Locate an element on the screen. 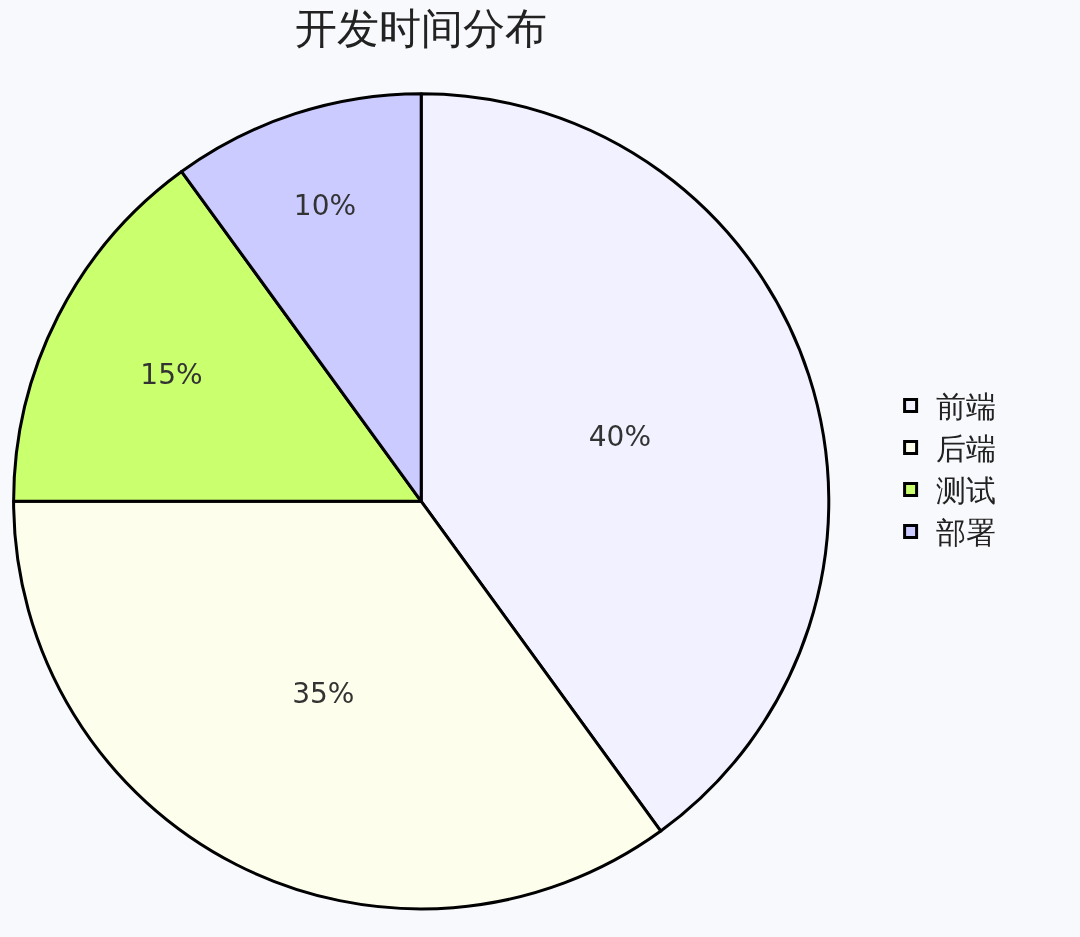  legend-label: 后端 is located at coordinates (965, 449).